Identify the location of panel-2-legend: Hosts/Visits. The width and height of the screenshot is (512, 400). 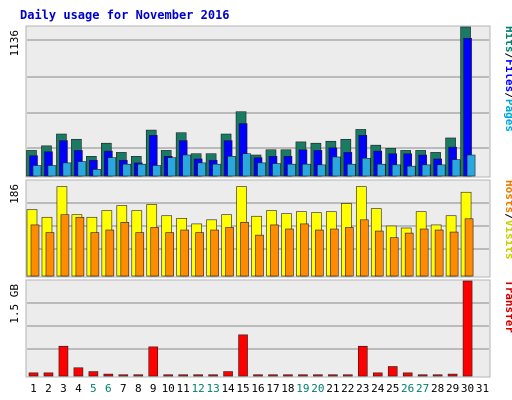
(507, 220).